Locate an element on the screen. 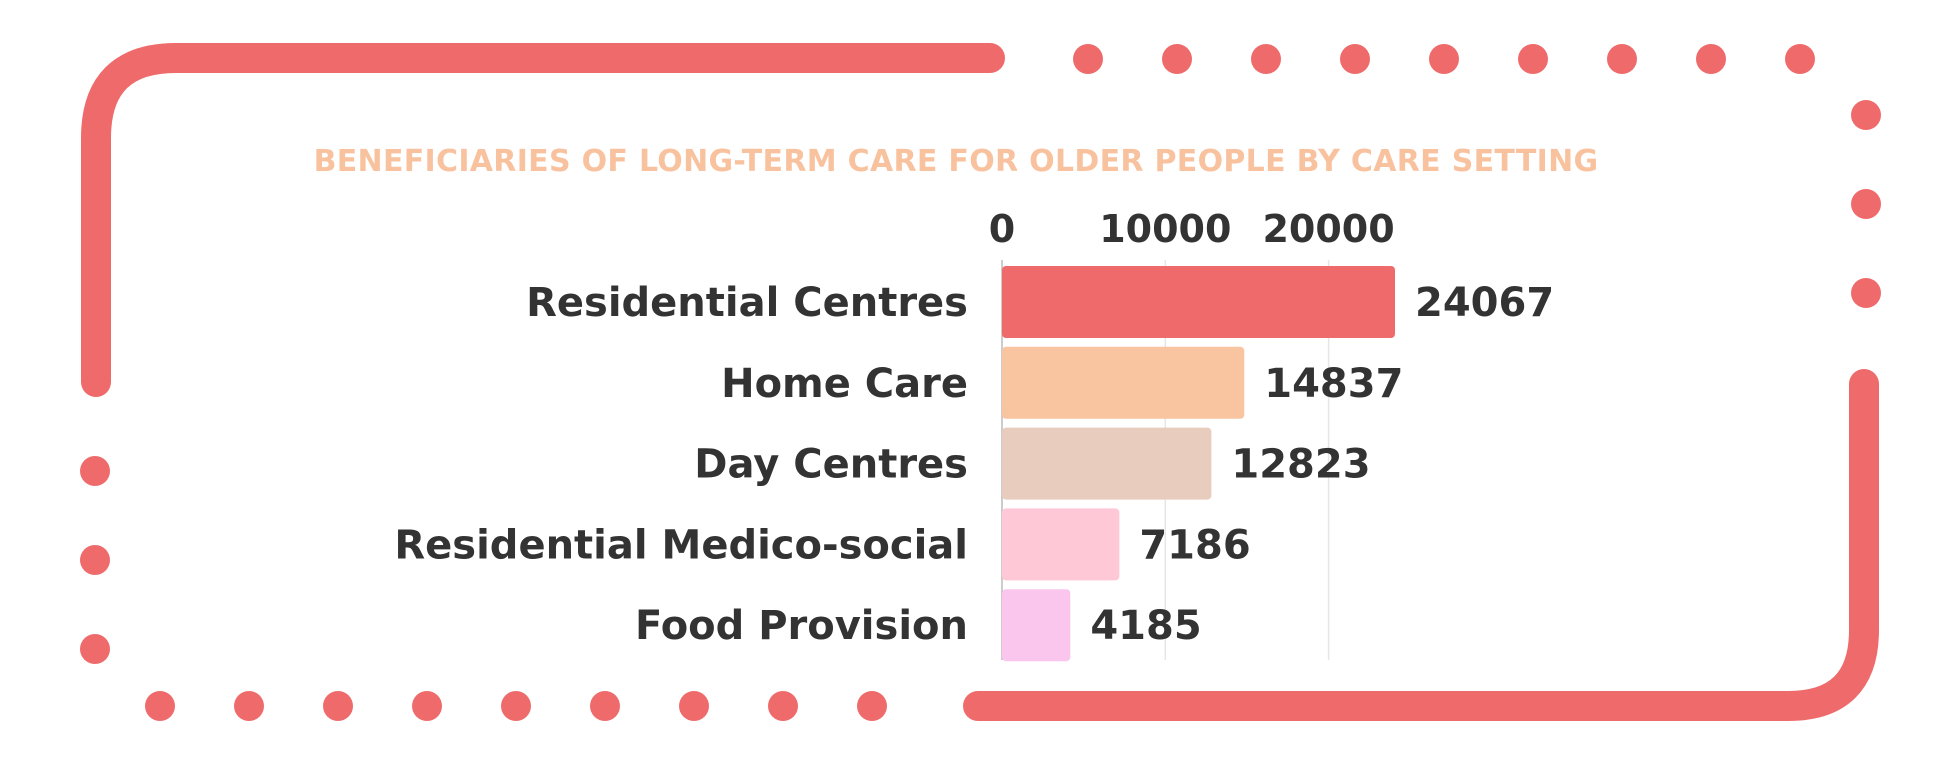  value-label: 7186 is located at coordinates (1194, 545).